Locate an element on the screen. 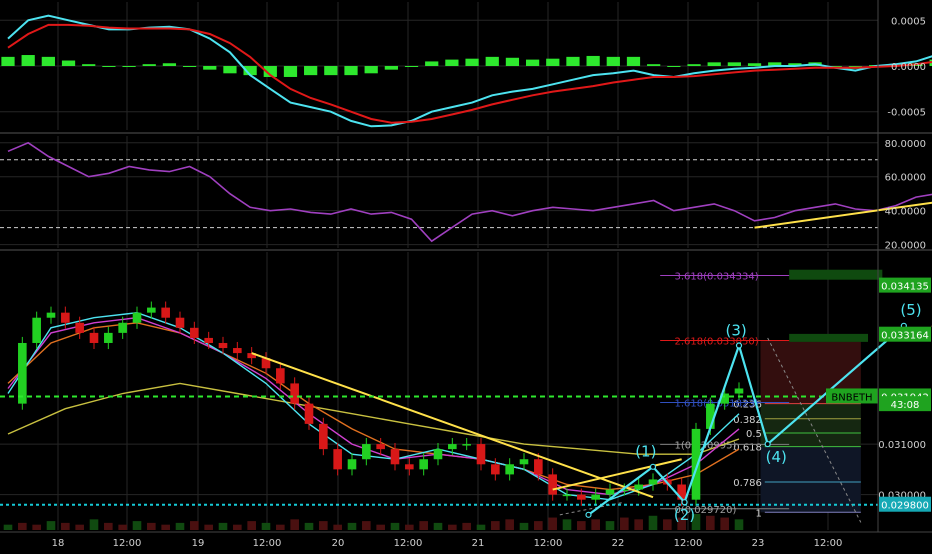 The image size is (932, 554). macd-y-tick-label: -0.0005 is located at coordinates (906, 113).